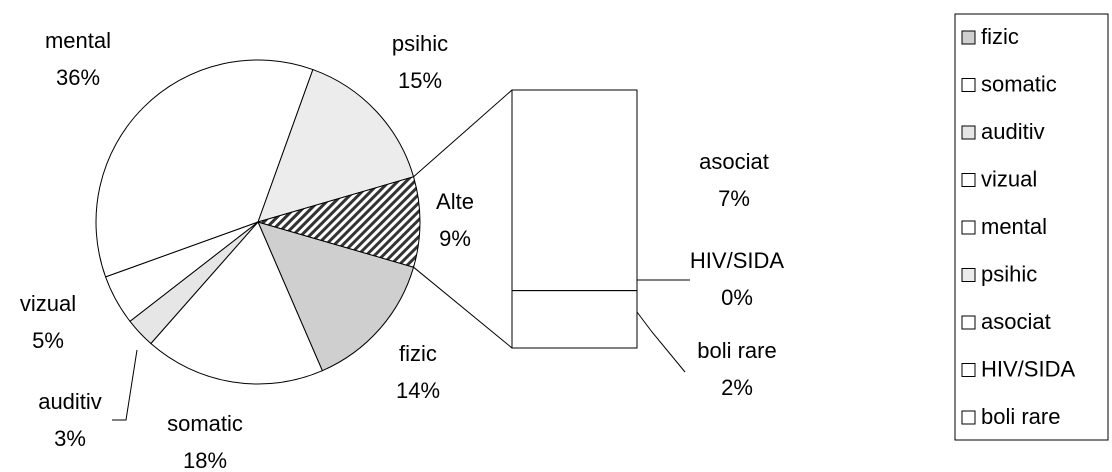 This screenshot has height=472, width=1112. What do you see at coordinates (1014, 226) in the screenshot?
I see `legend-label: mental` at bounding box center [1014, 226].